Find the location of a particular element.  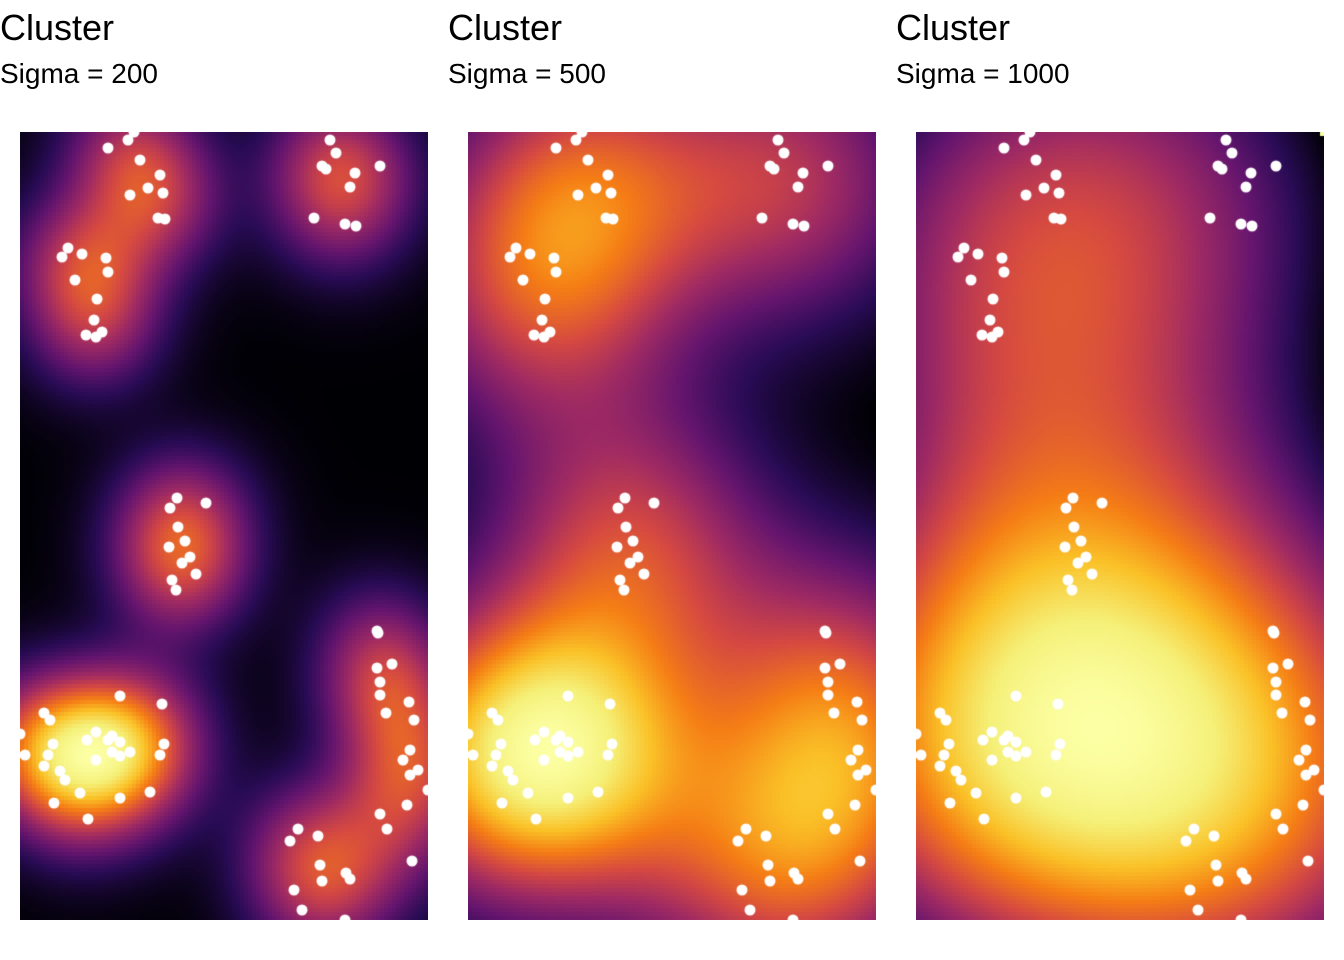

chart-subtitle: Sigma = 1000 is located at coordinates (983, 73).